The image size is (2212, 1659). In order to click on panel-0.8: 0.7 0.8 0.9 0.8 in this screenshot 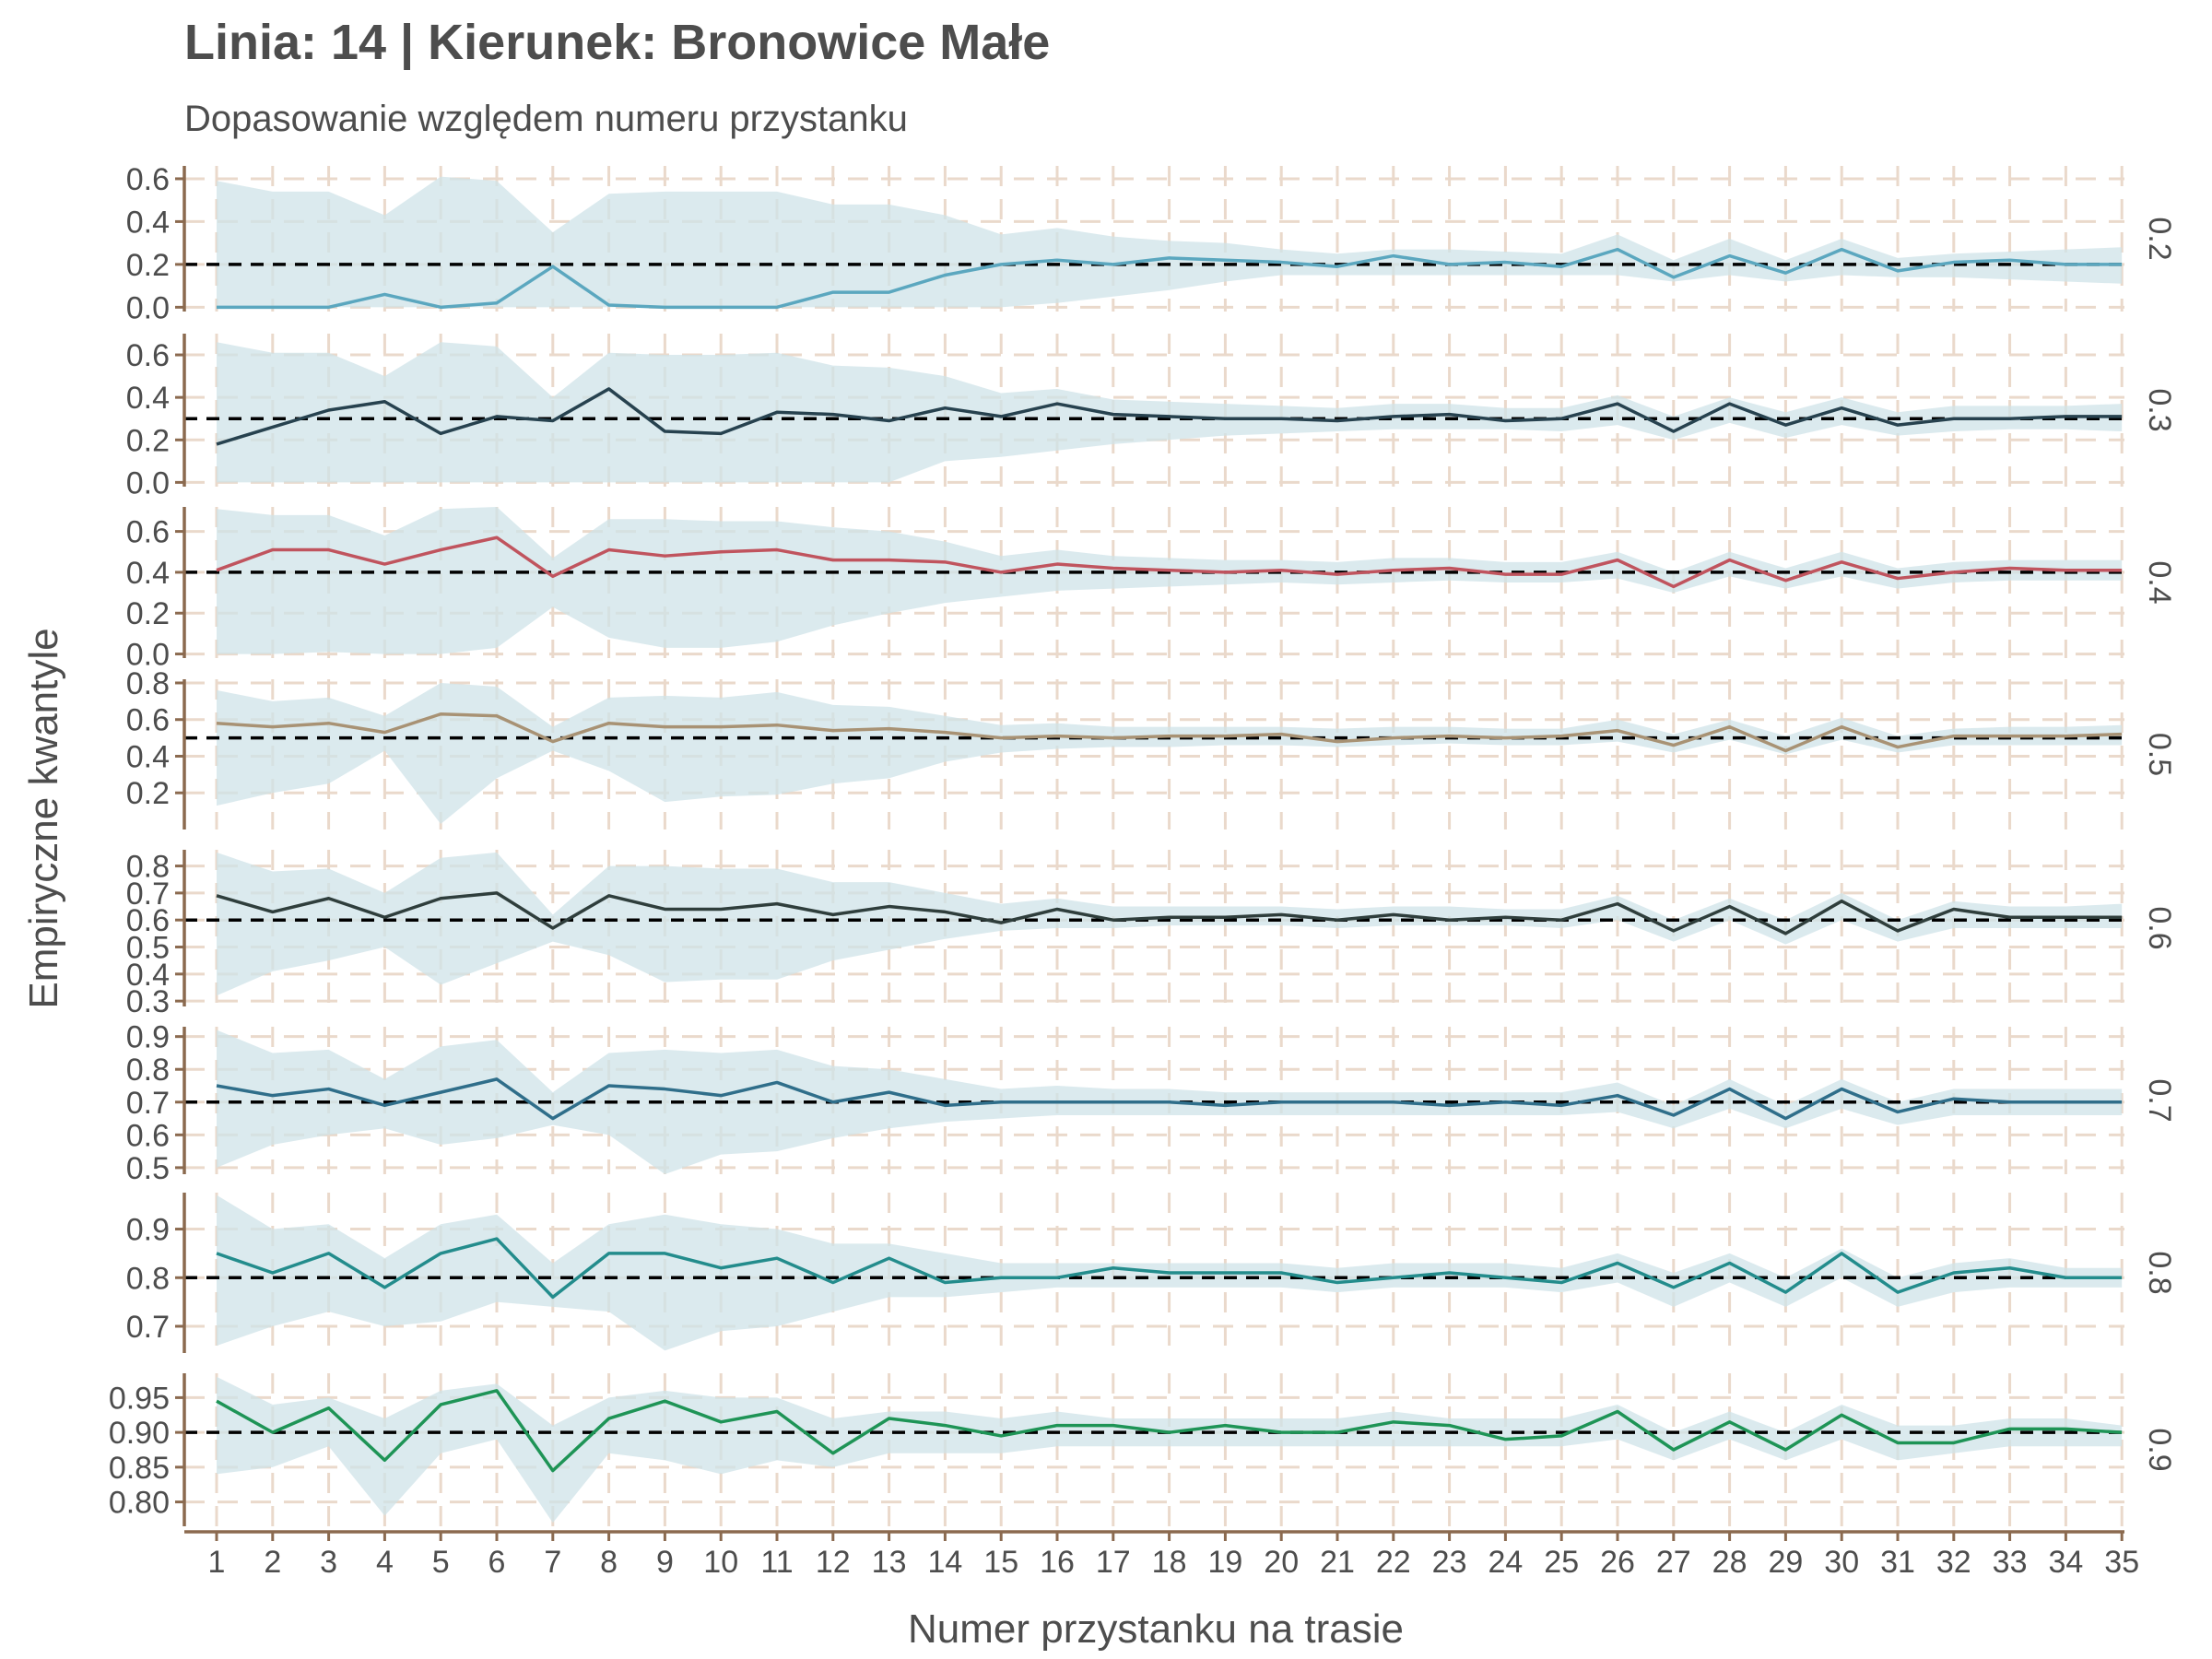, I will do `click(1151, 1273)`.